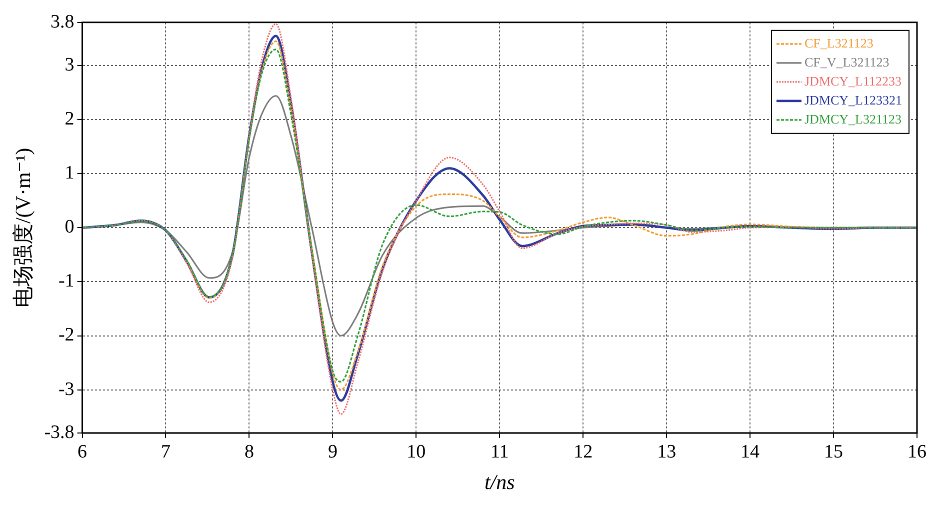 Image resolution: width=945 pixels, height=508 pixels. What do you see at coordinates (416, 451) in the screenshot?
I see `x-tick-label: 10` at bounding box center [416, 451].